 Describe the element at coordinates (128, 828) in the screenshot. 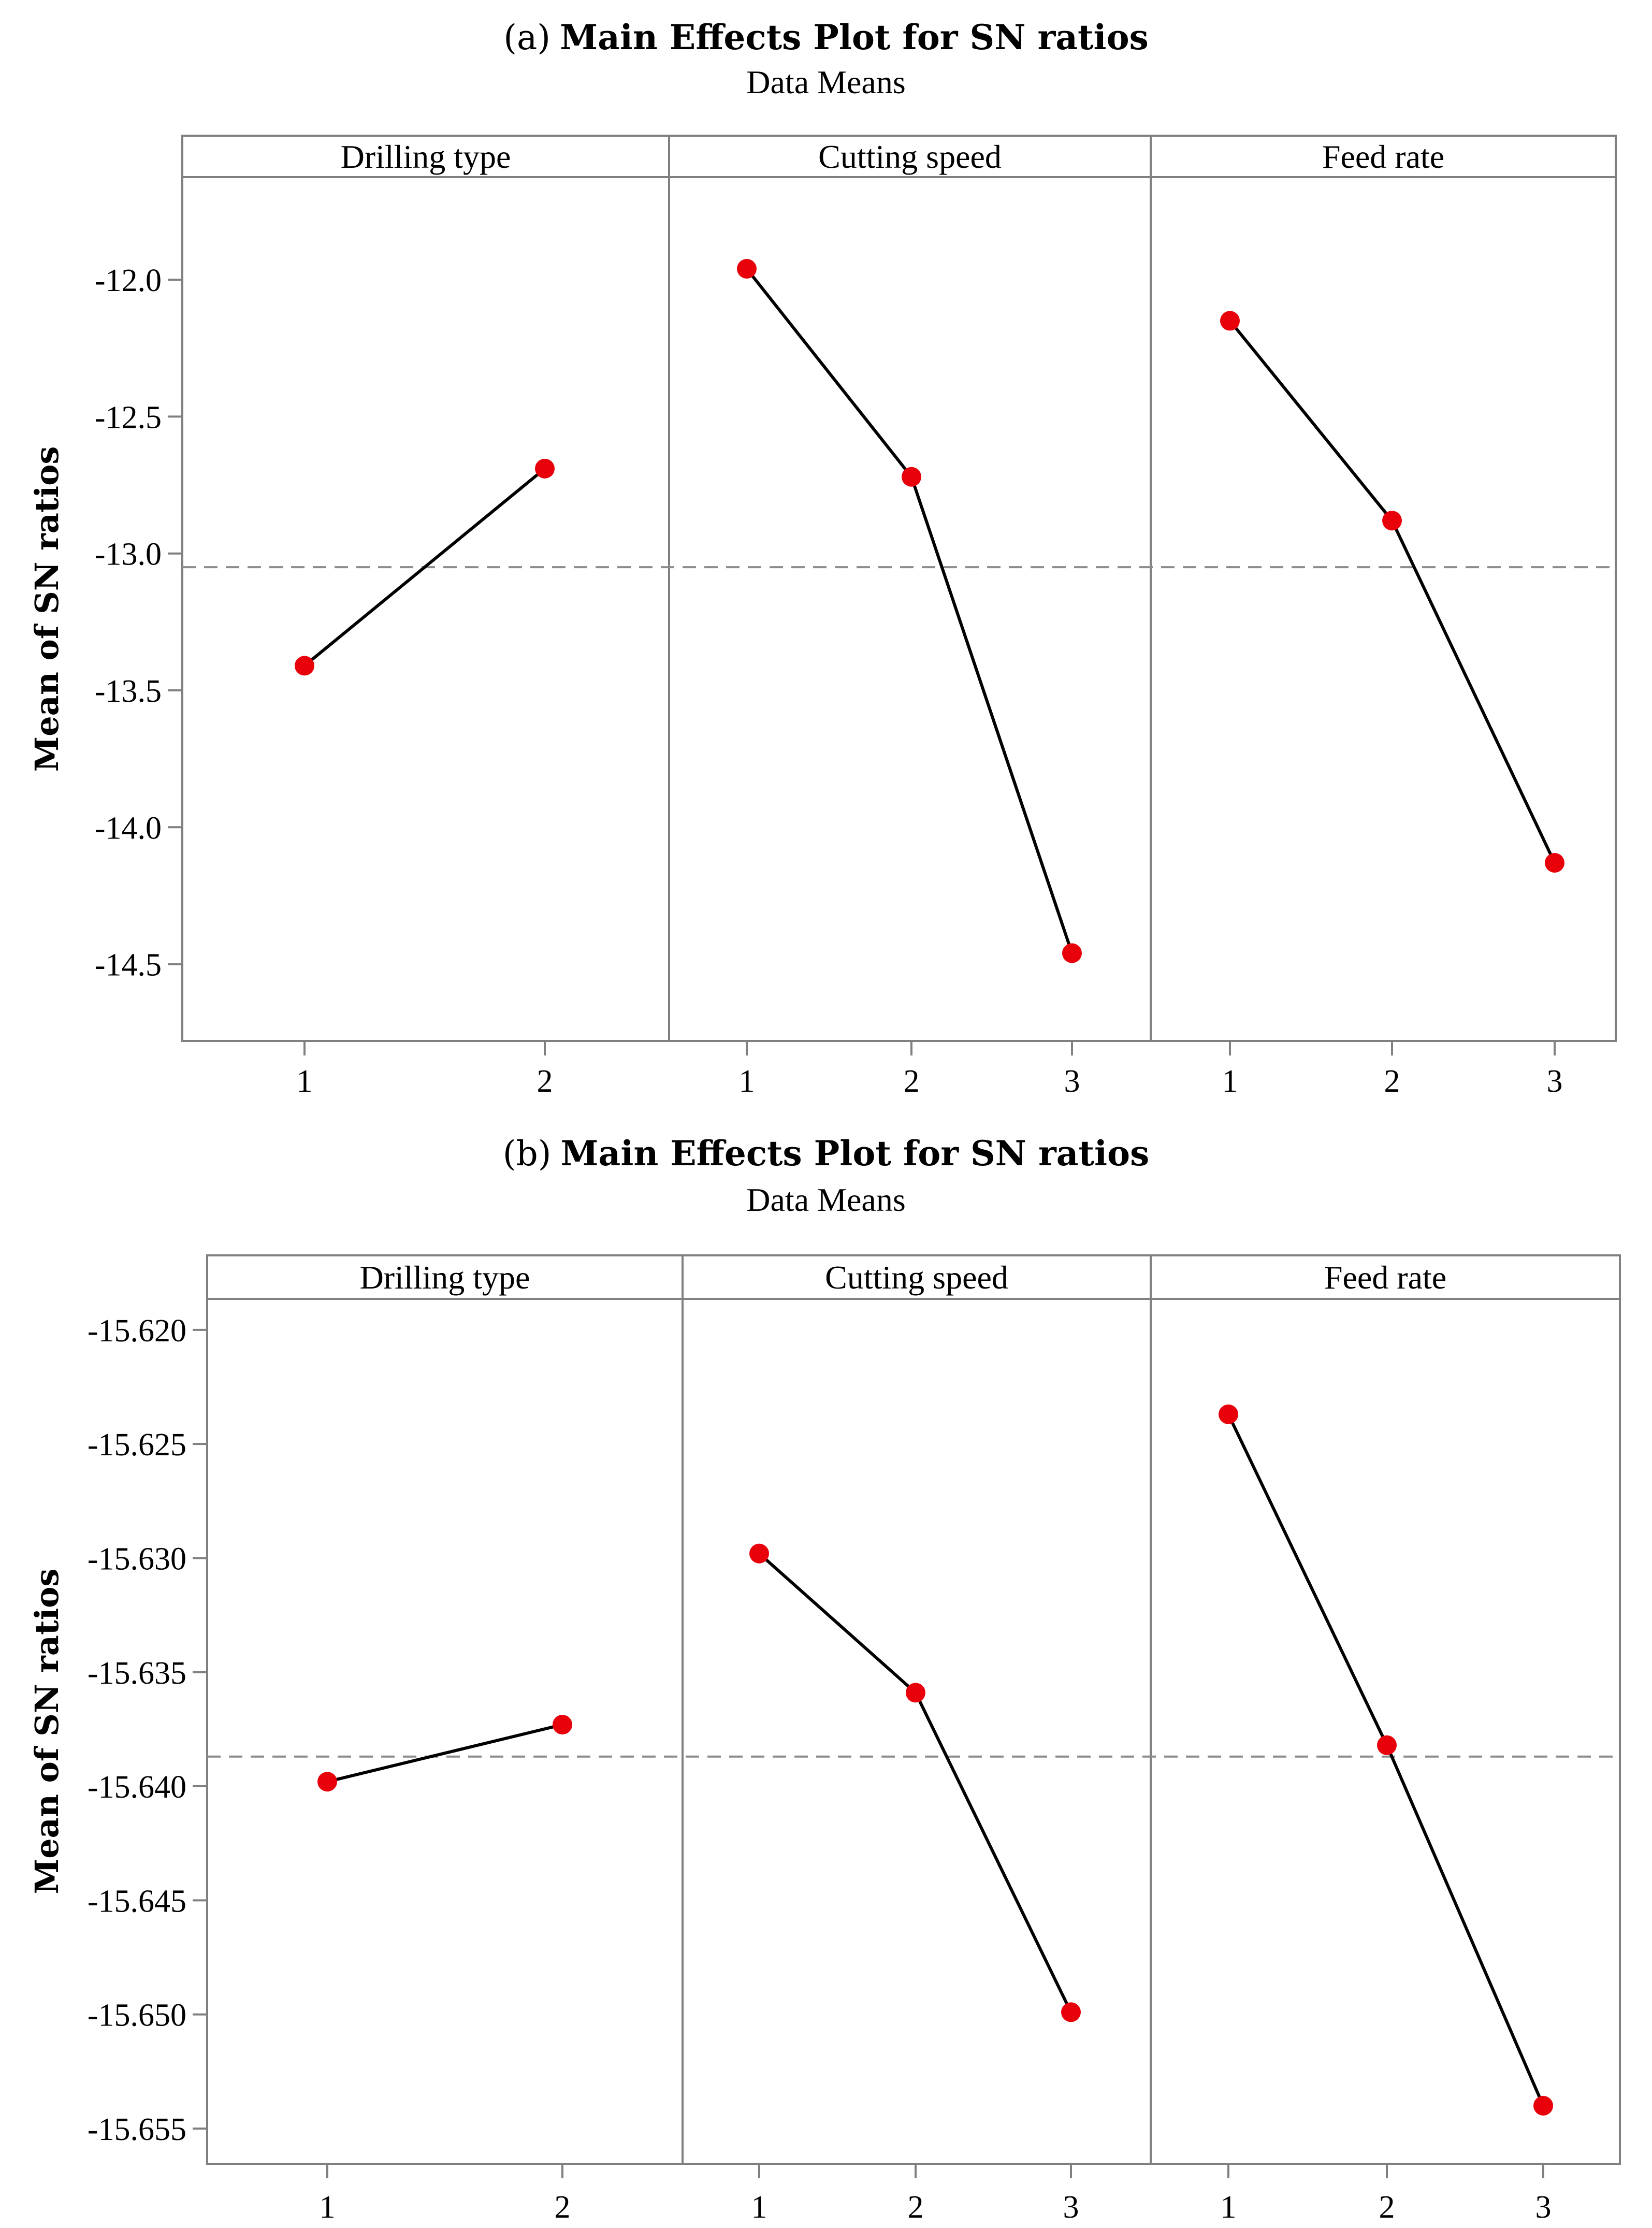

I see `y-tick-label: -14.0` at that location.